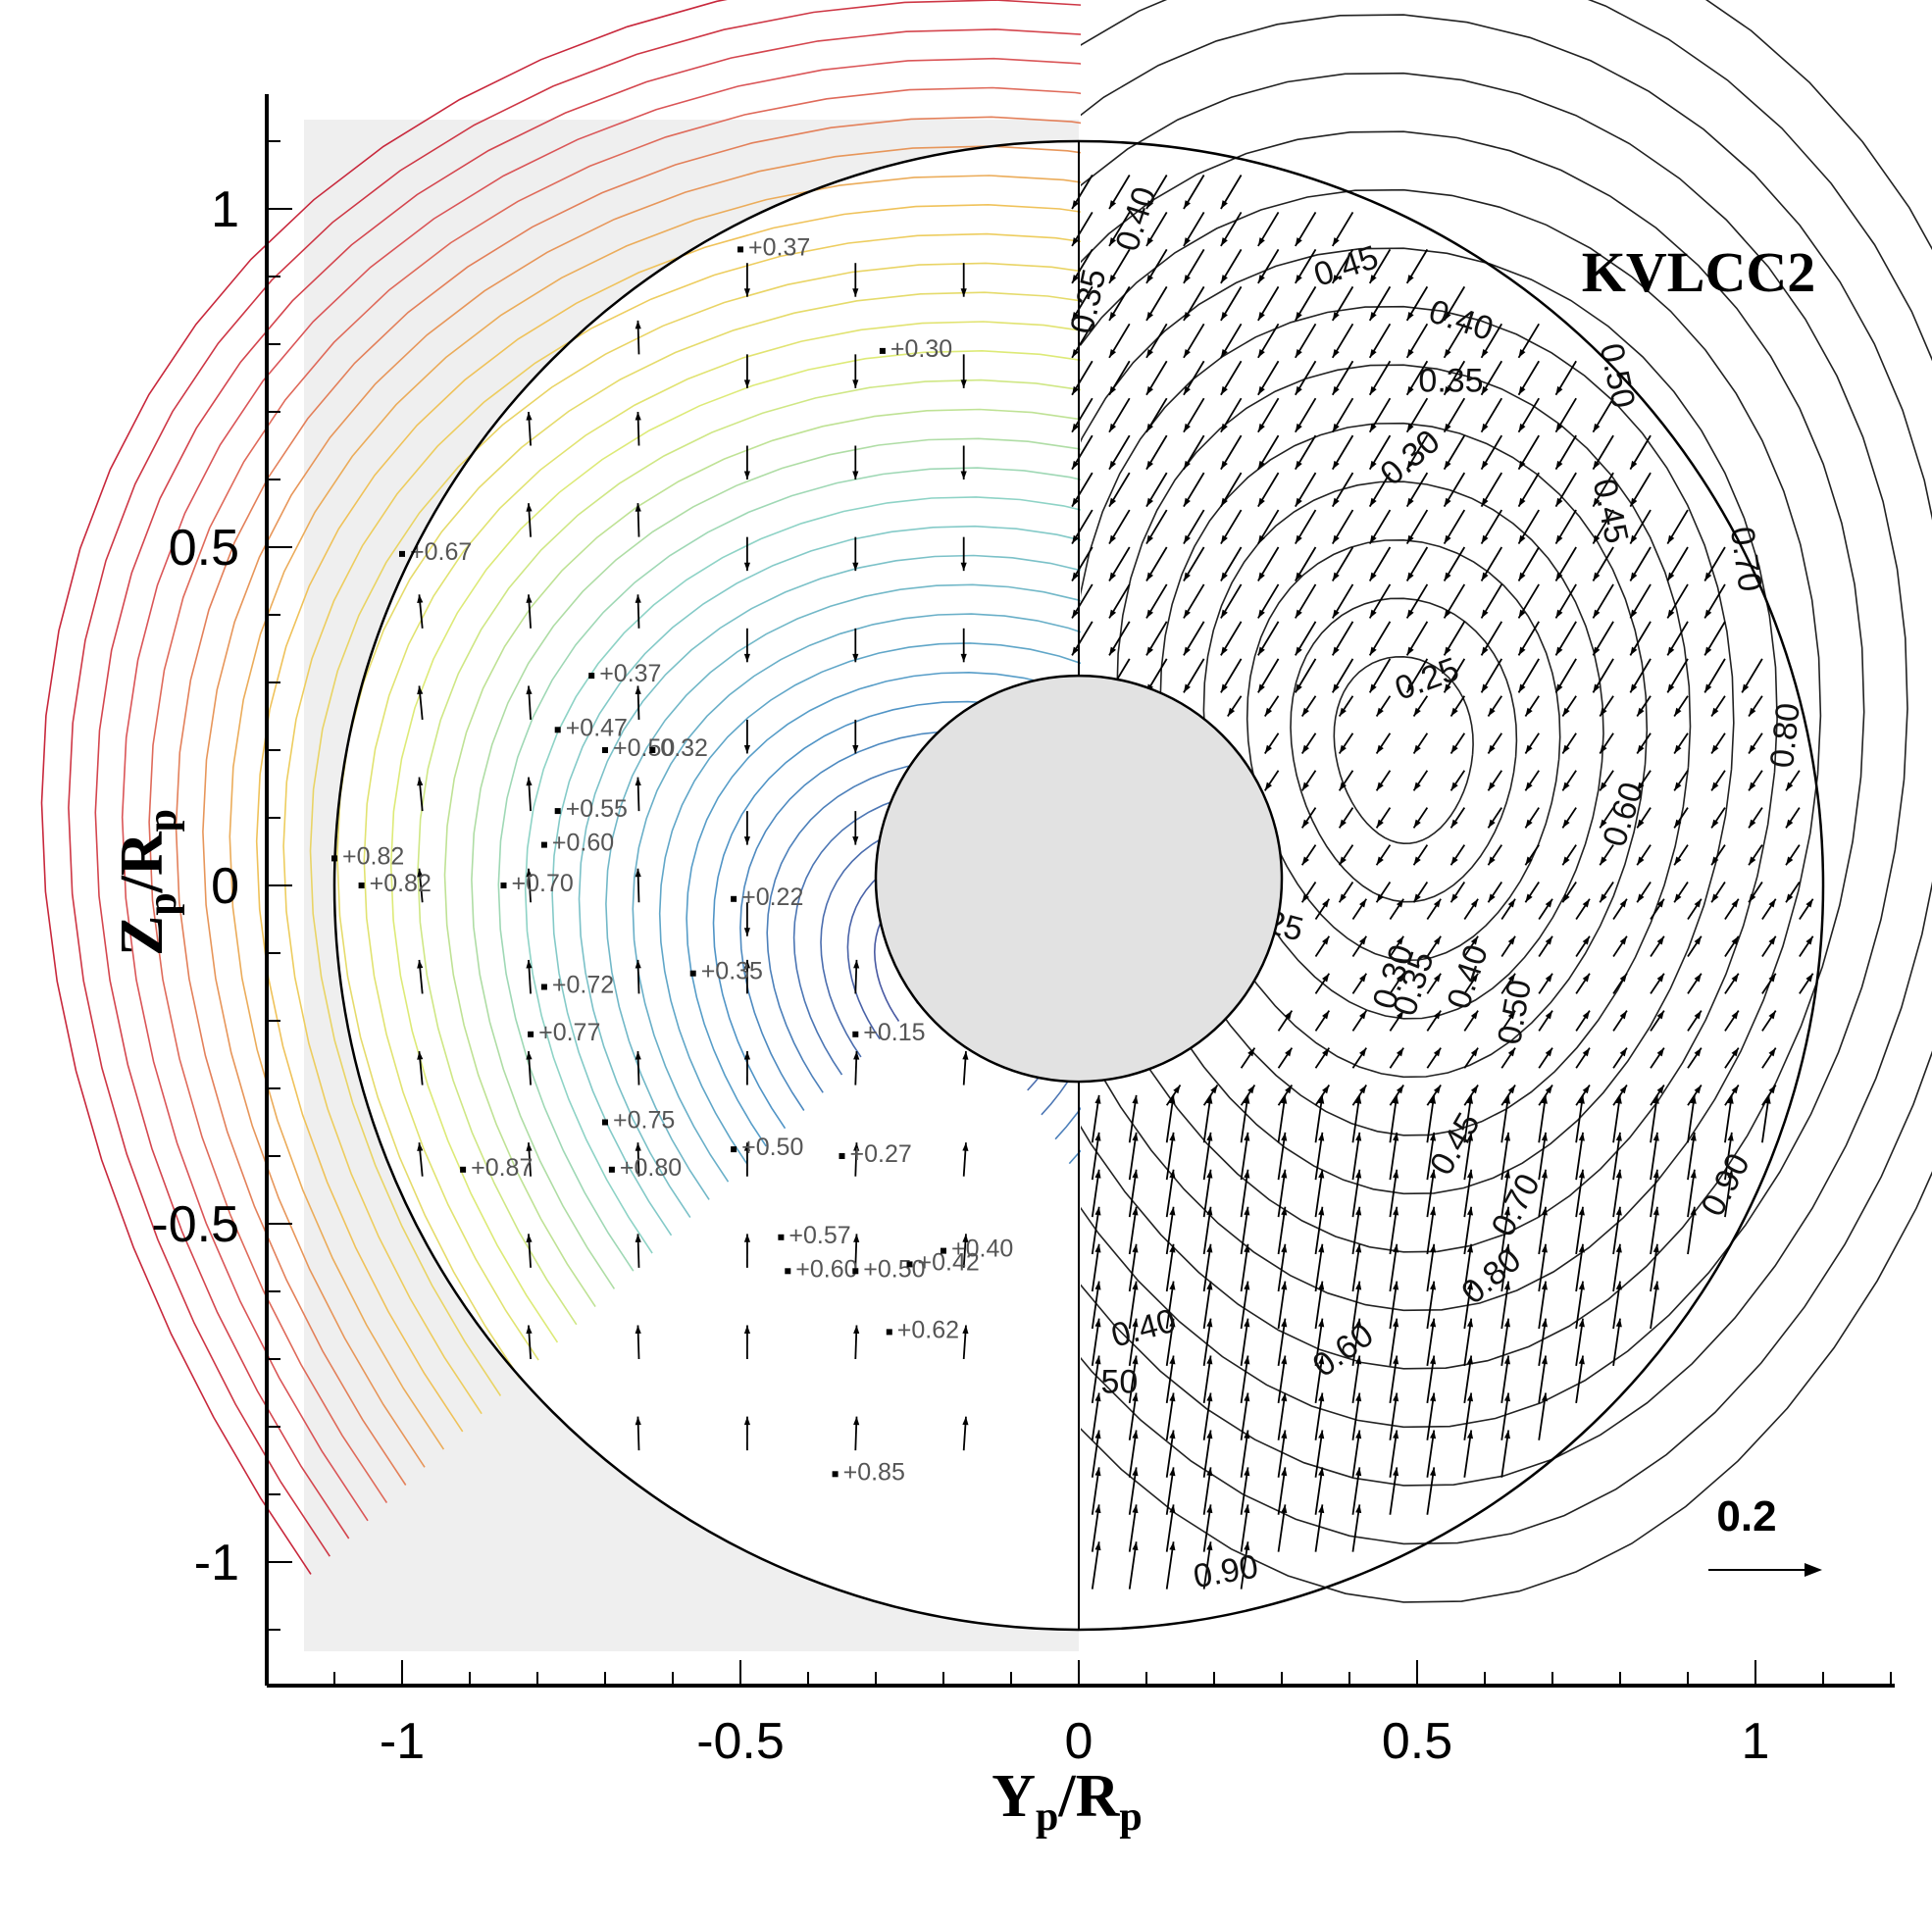 This screenshot has width=1932, height=1918. What do you see at coordinates (928, 1330) in the screenshot?
I see `sample-point-label: +0.62` at bounding box center [928, 1330].